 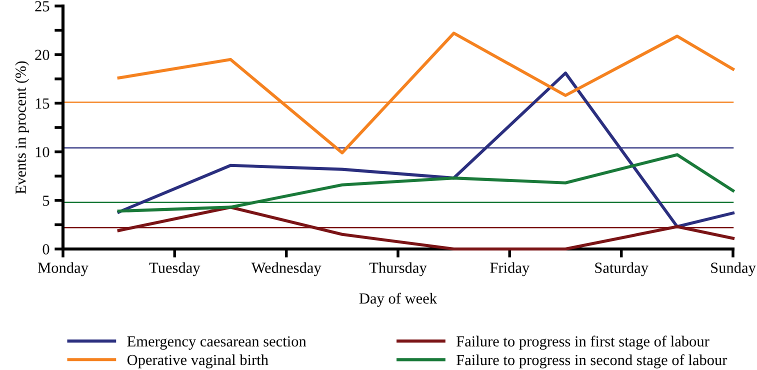 I want to click on y-tick-label: 15, so click(x=43, y=103).